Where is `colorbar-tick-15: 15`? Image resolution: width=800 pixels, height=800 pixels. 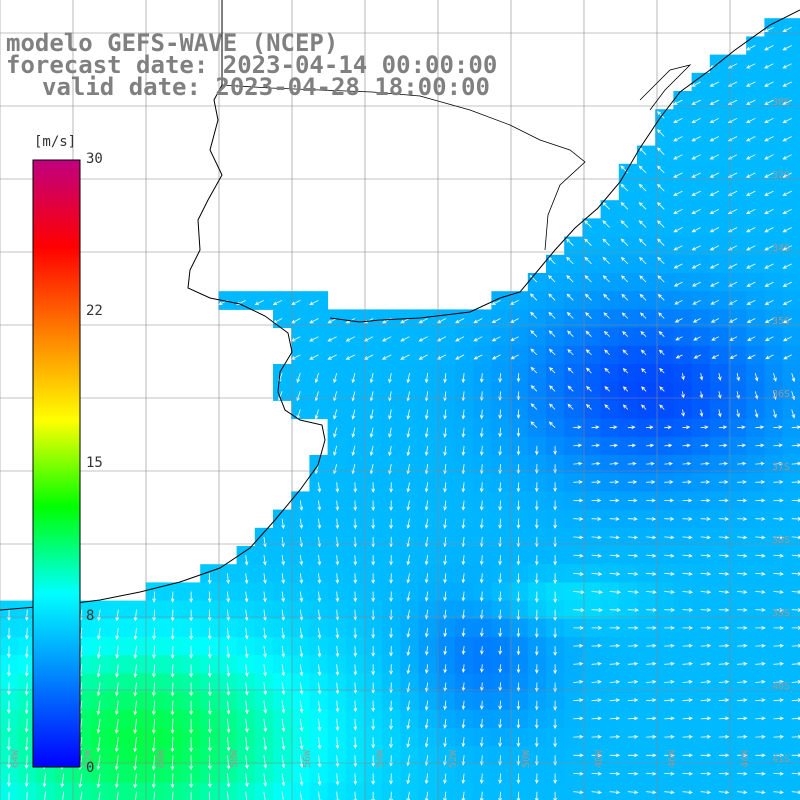 colorbar-tick-15: 15 is located at coordinates (94, 463).